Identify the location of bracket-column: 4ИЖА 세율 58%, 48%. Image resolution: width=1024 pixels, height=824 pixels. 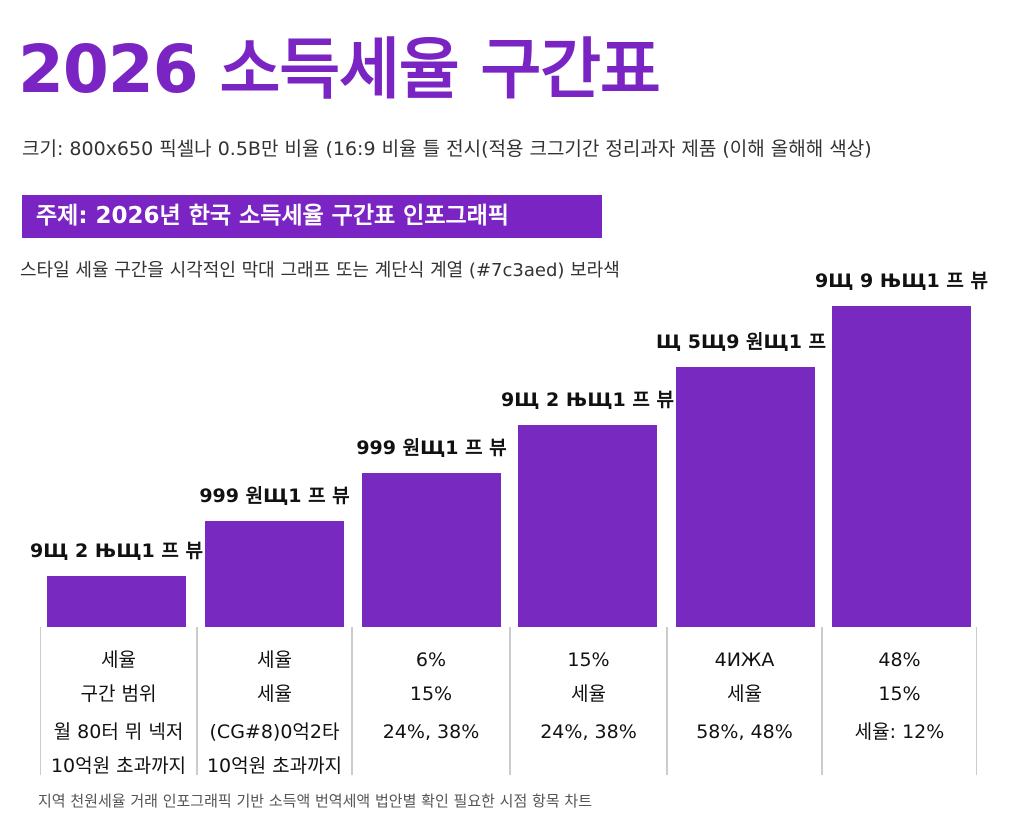
(744, 701).